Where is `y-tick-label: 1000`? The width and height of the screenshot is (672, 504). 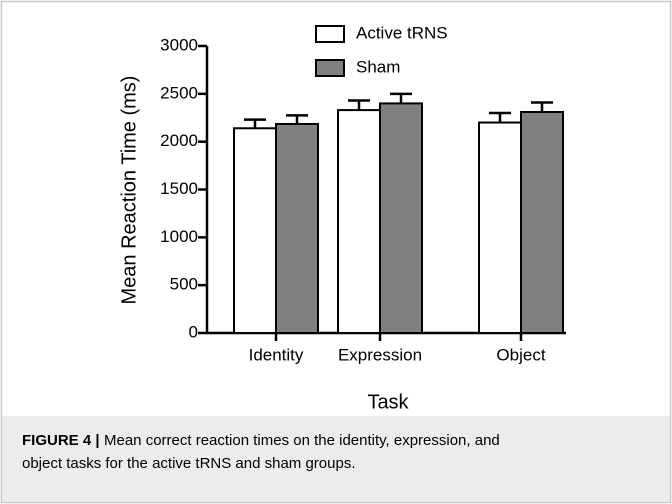
y-tick-label: 1000 is located at coordinates (179, 236).